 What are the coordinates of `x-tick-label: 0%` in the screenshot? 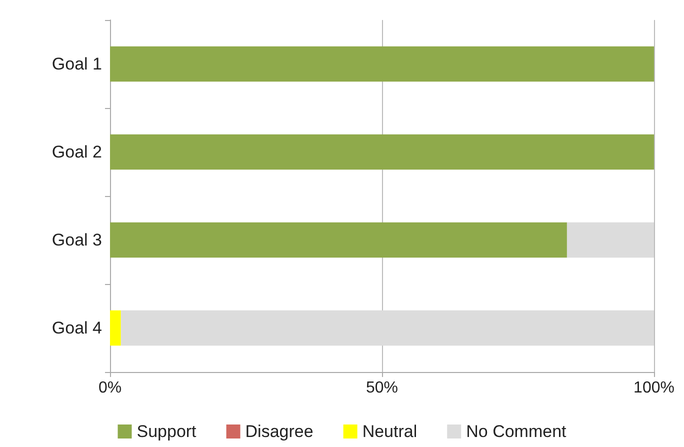 It's located at (110, 388).